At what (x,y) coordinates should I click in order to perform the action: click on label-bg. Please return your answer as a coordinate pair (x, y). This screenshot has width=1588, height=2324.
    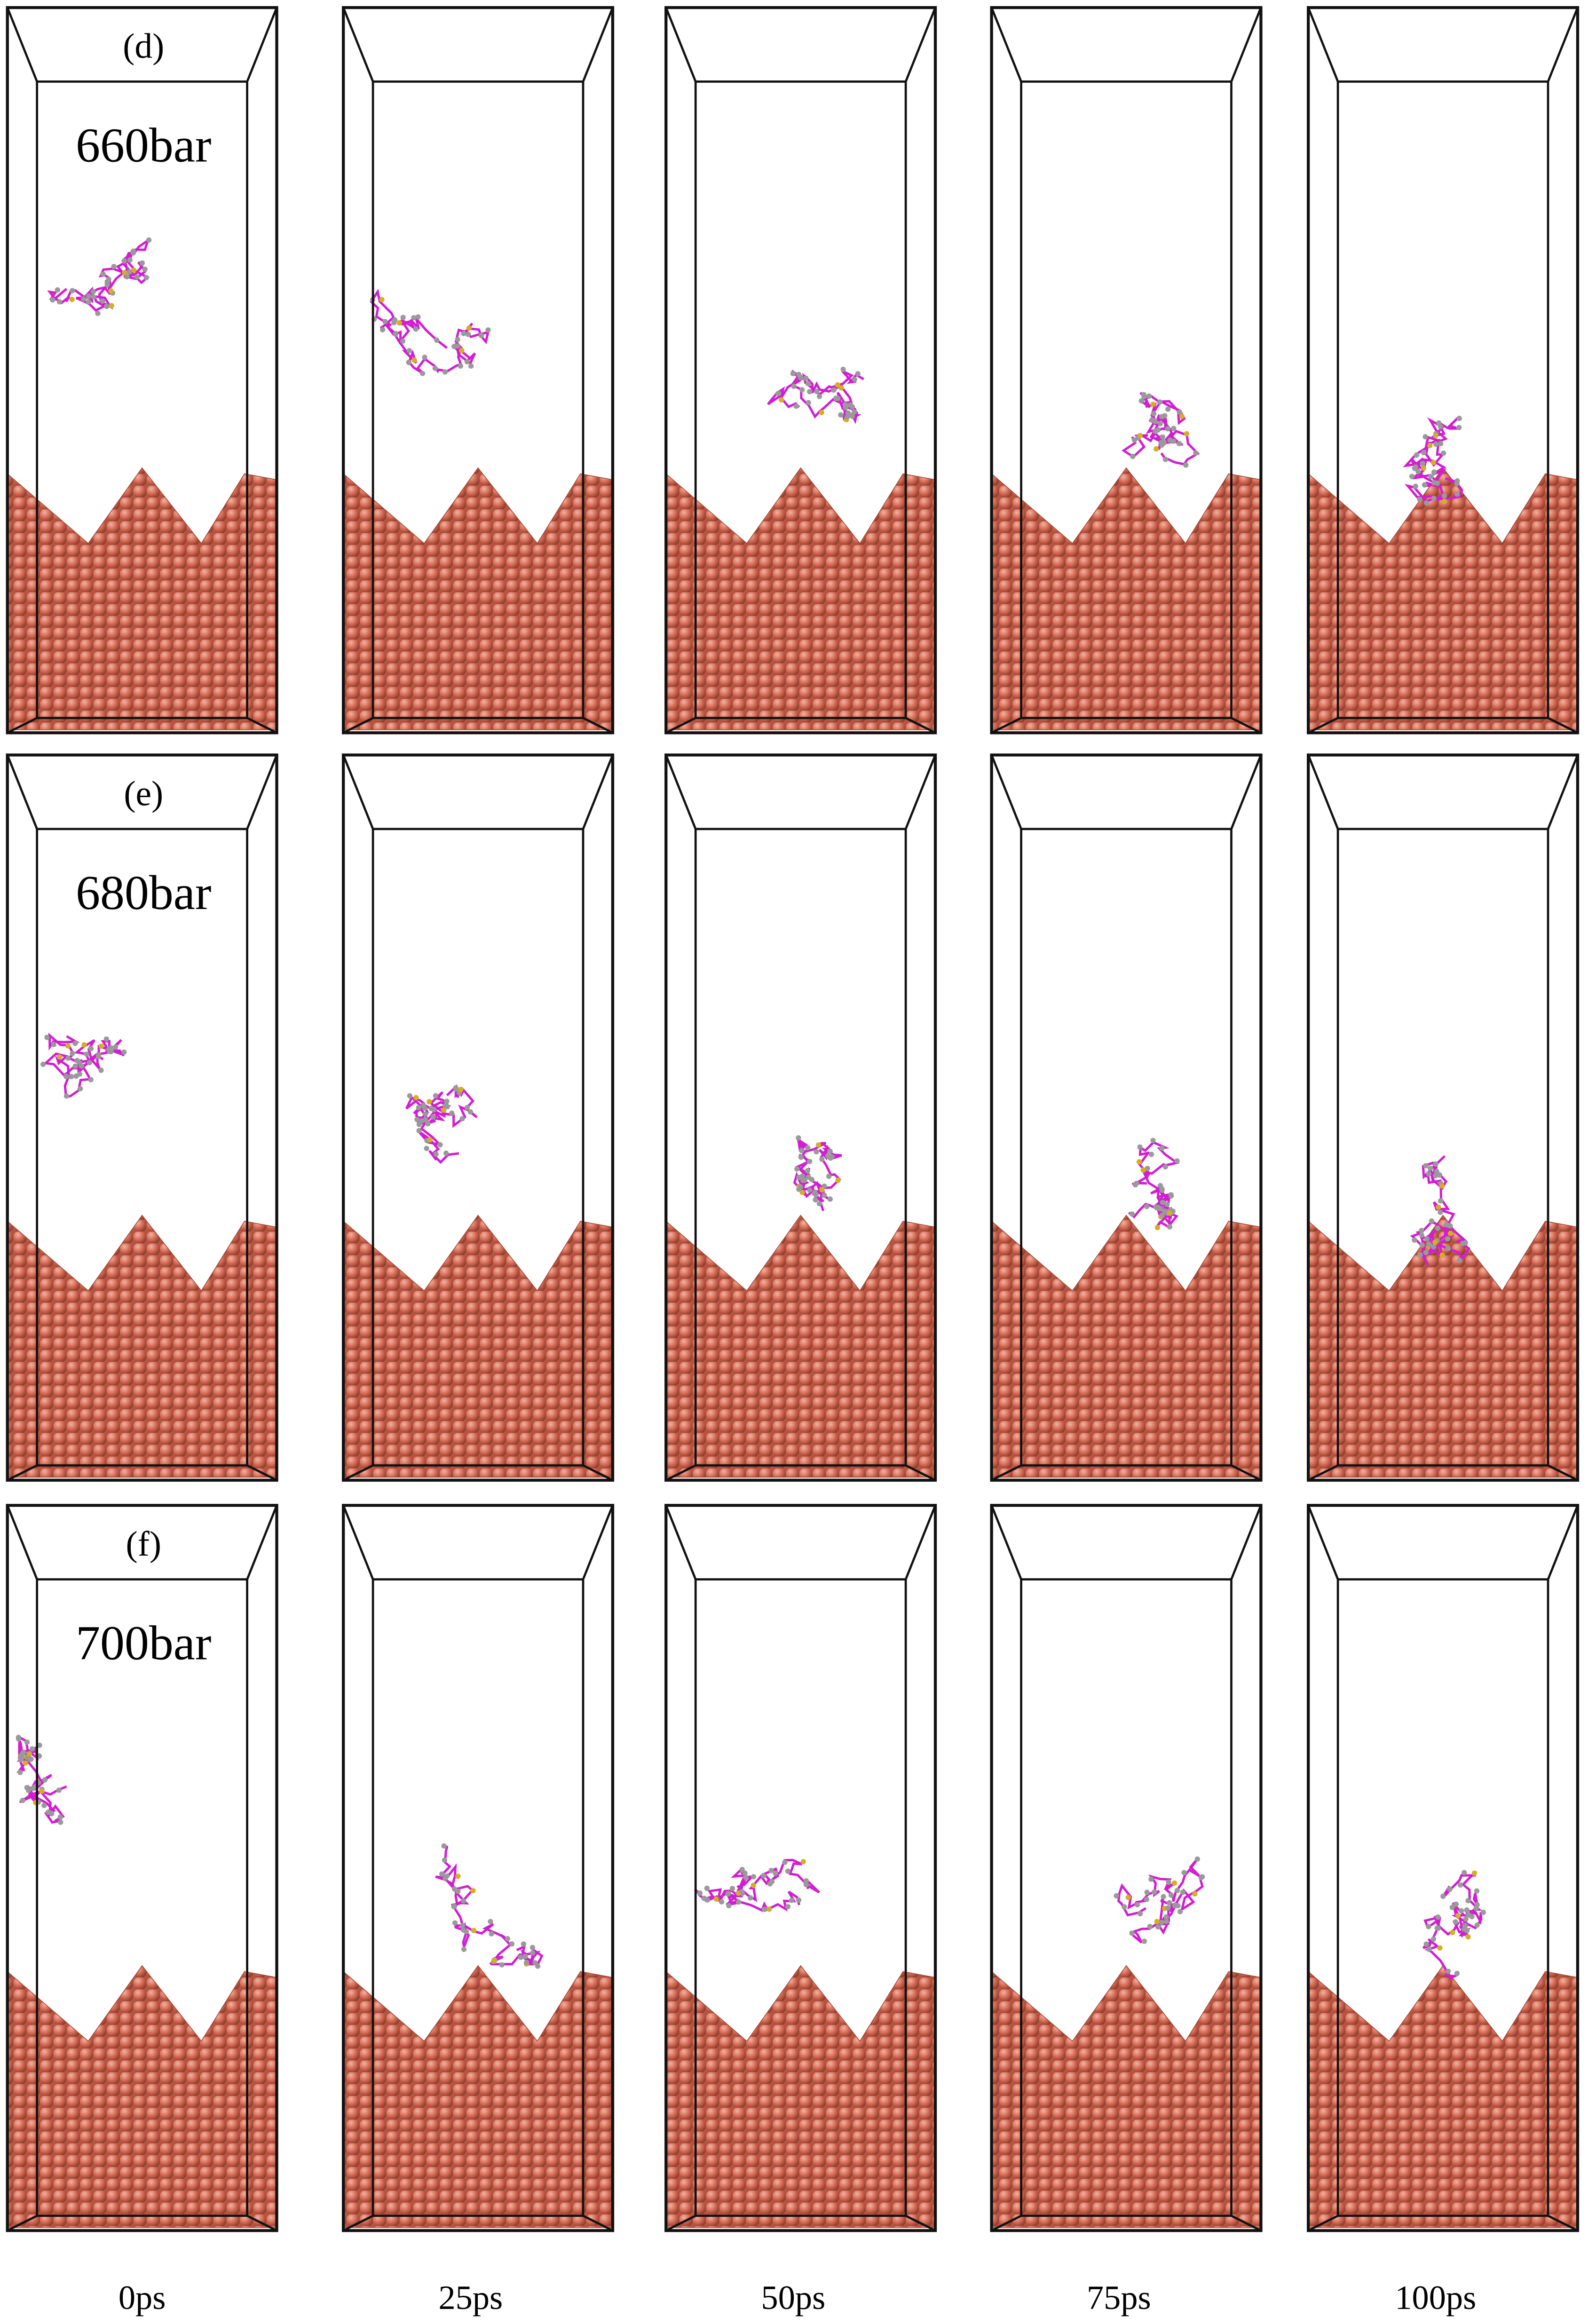
    Looking at the image, I should click on (145, 140).